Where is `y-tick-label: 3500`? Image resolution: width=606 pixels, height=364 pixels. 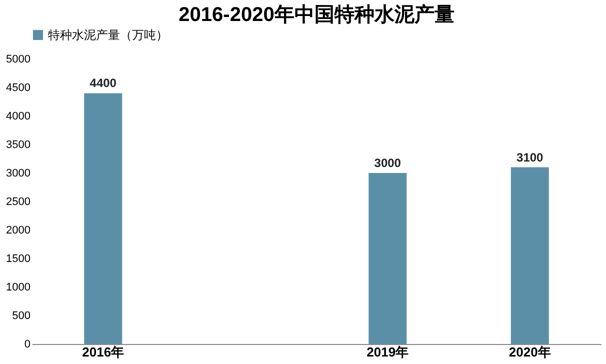
y-tick-label: 3500 is located at coordinates (18, 145).